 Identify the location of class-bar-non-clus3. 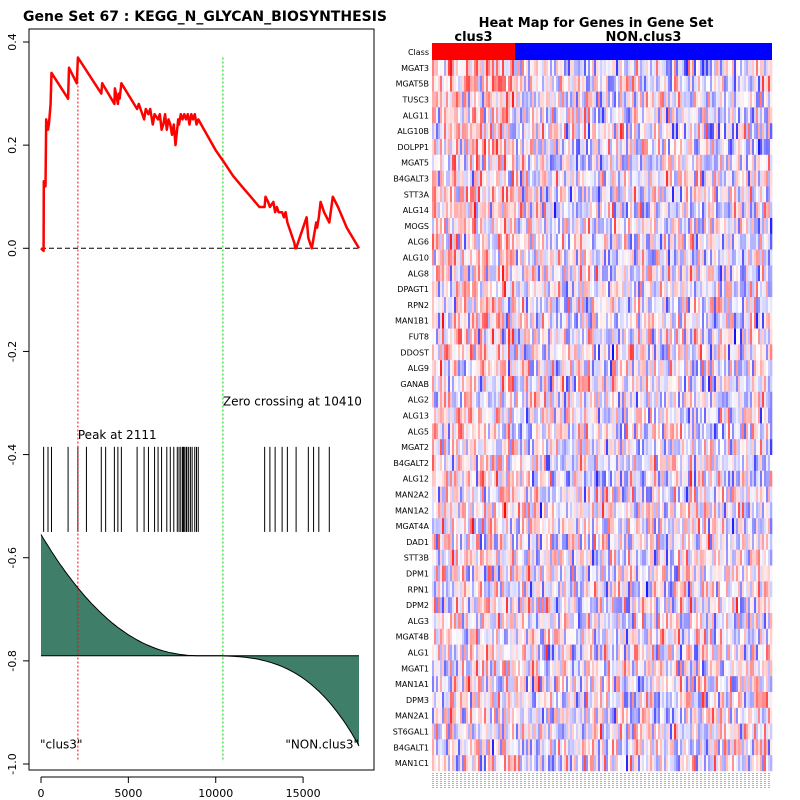
(643, 51).